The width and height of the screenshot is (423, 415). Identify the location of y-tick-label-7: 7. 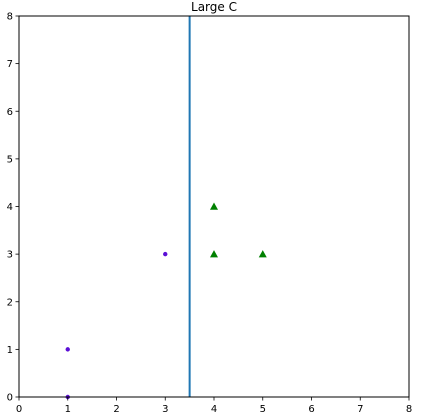
(10, 64).